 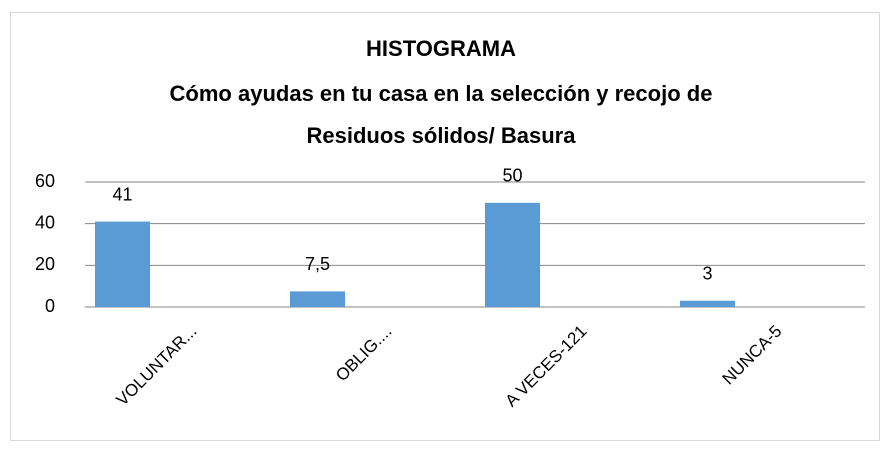 What do you see at coordinates (50, 306) in the screenshot?
I see `y-tick-label: 0` at bounding box center [50, 306].